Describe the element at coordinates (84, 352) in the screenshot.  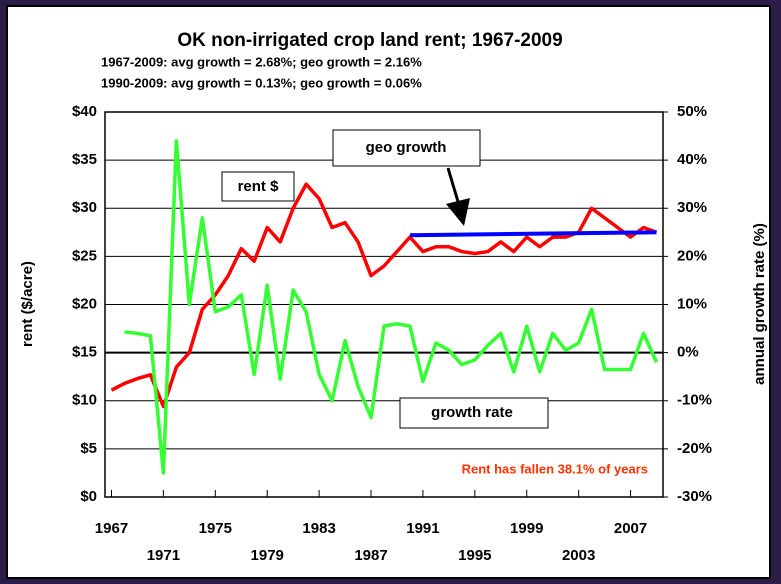
I see `y-tick-label: $15` at that location.